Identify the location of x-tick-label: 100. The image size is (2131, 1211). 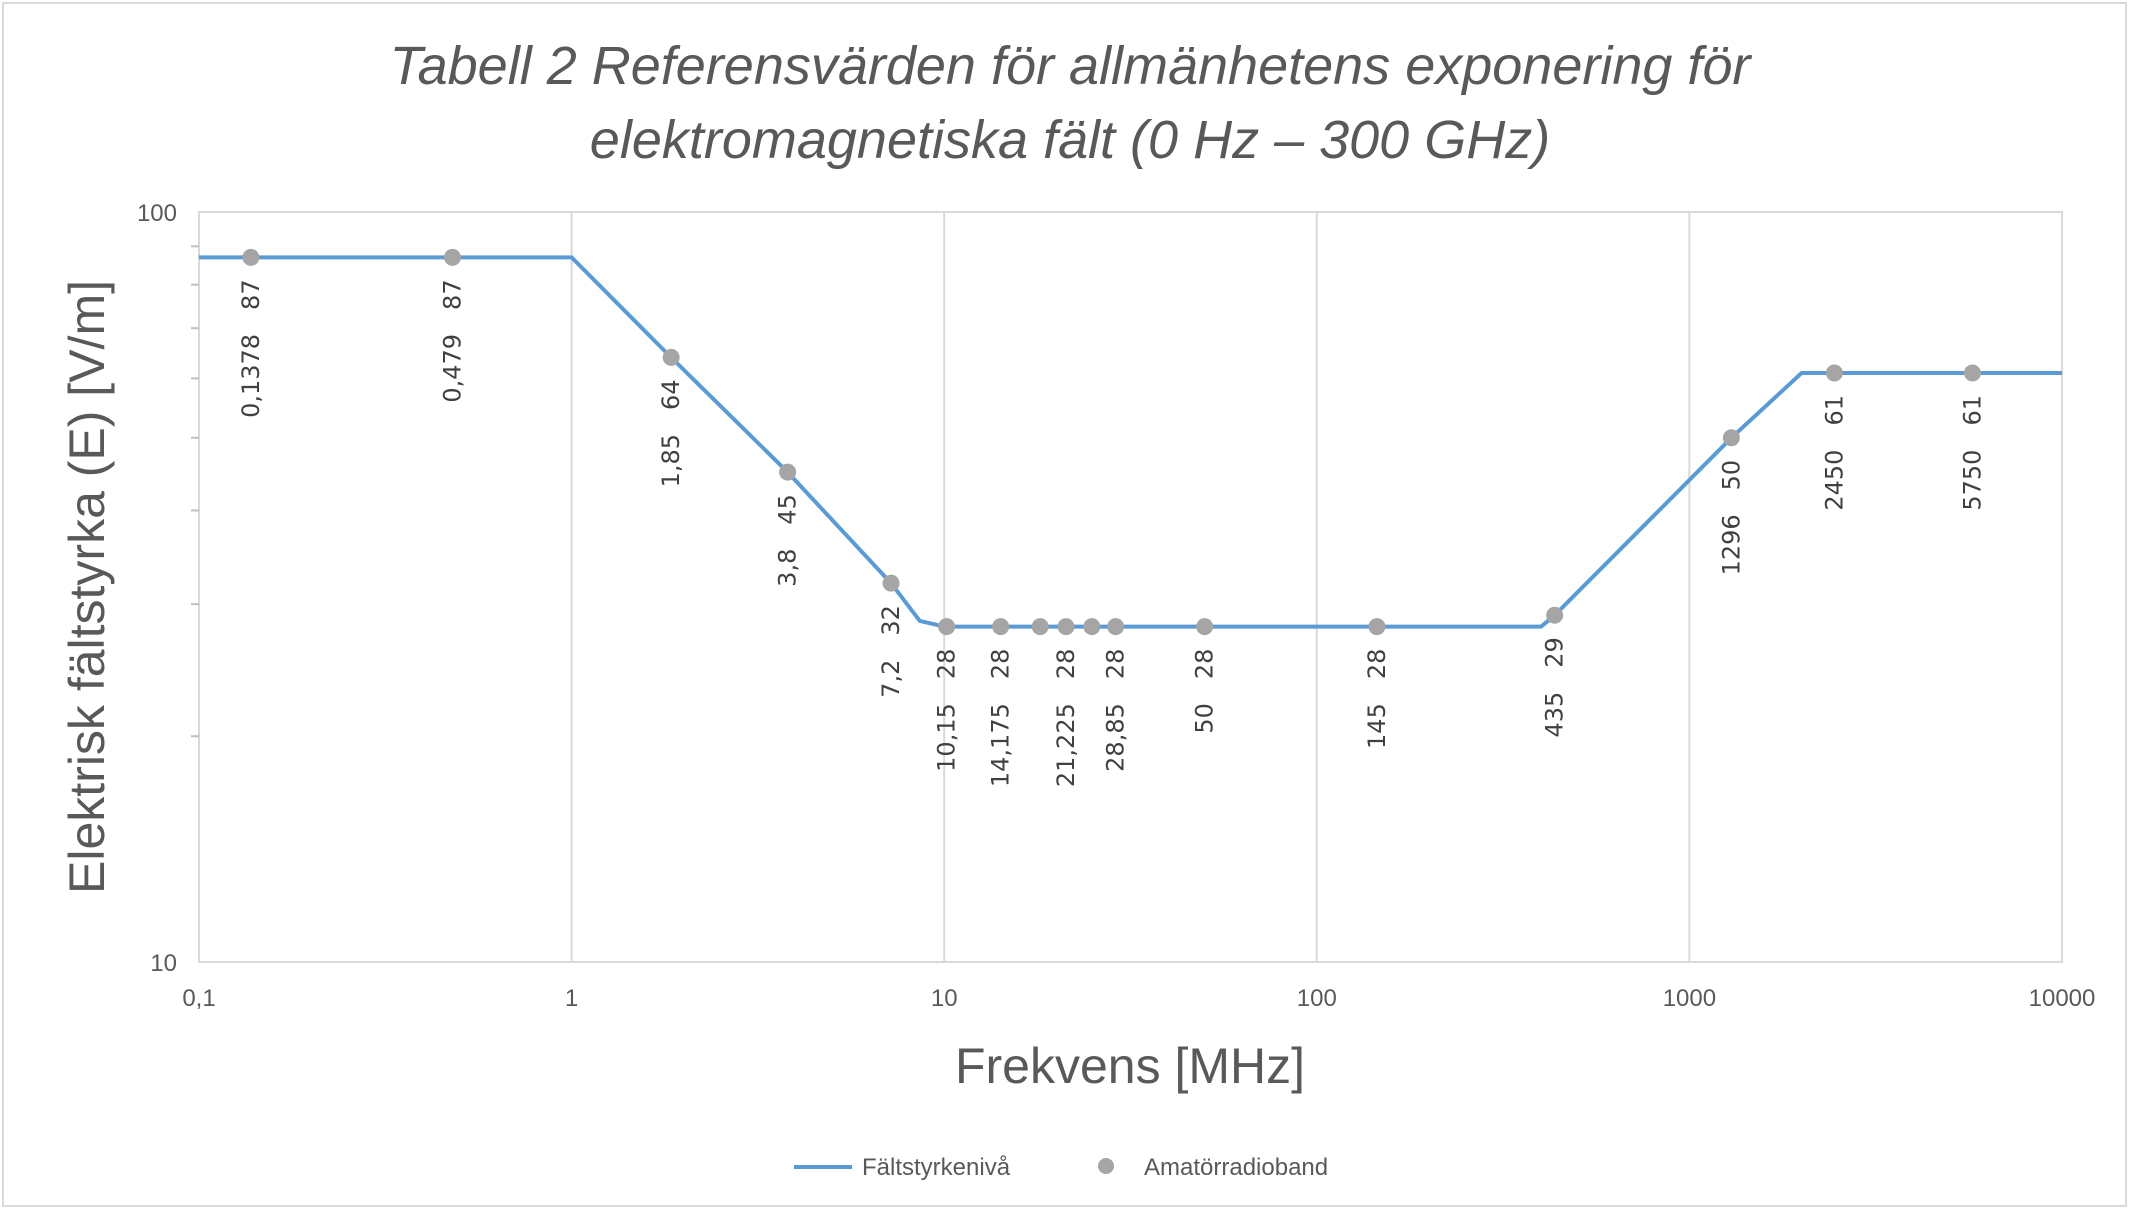
(1317, 998).